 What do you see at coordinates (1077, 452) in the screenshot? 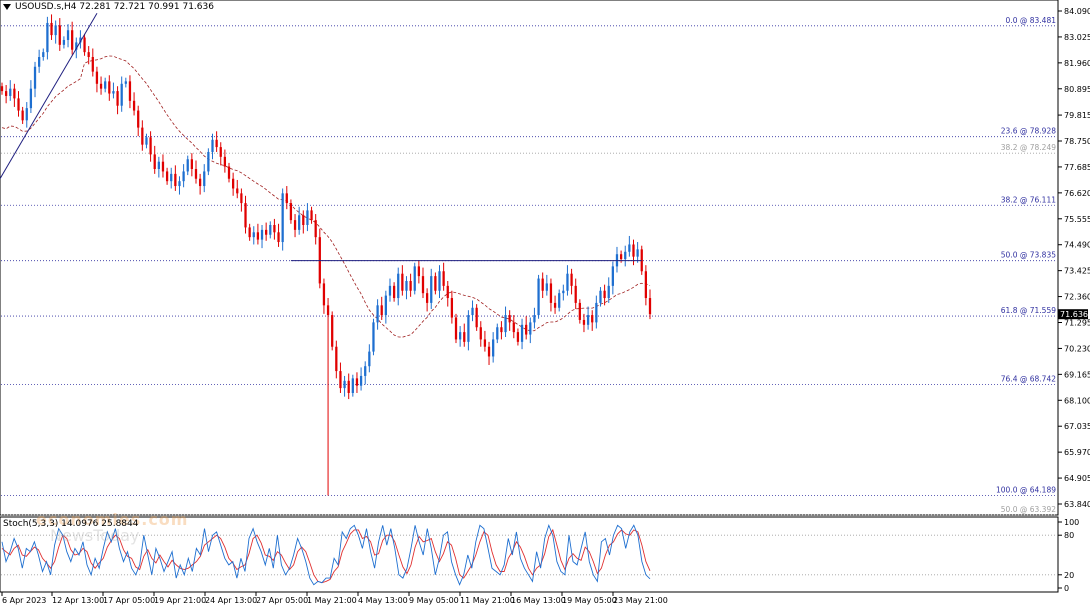
I see `y-tick-label: 65.970` at bounding box center [1077, 452].